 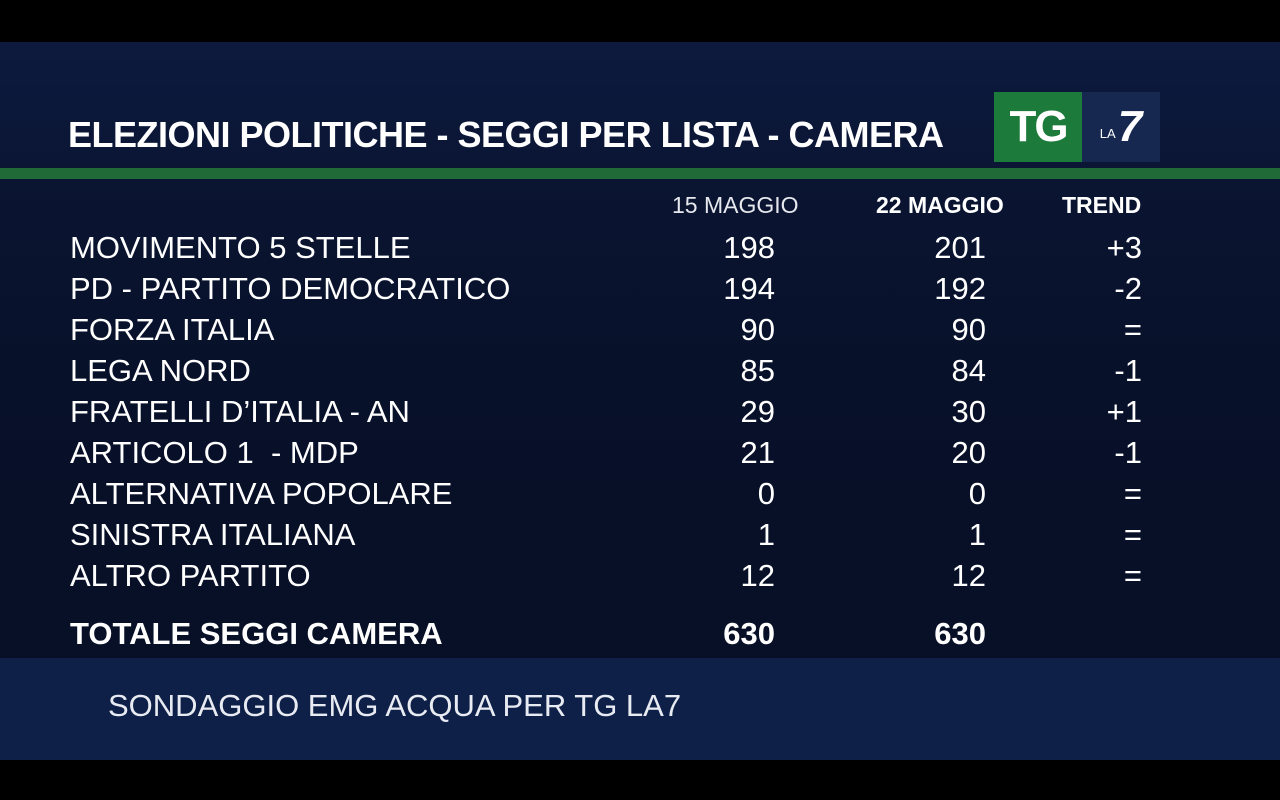 I want to click on total-date2: 630, so click(x=960, y=633).